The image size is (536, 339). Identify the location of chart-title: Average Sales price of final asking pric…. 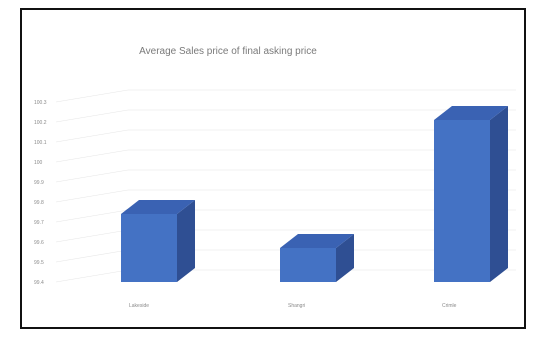
(228, 51).